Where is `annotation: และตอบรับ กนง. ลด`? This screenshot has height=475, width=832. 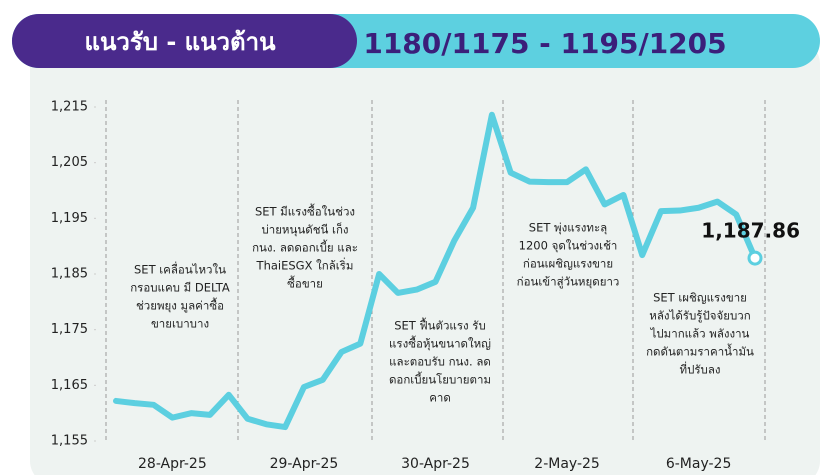
annotation: และตอบรับ กนง. ลด is located at coordinates (440, 362).